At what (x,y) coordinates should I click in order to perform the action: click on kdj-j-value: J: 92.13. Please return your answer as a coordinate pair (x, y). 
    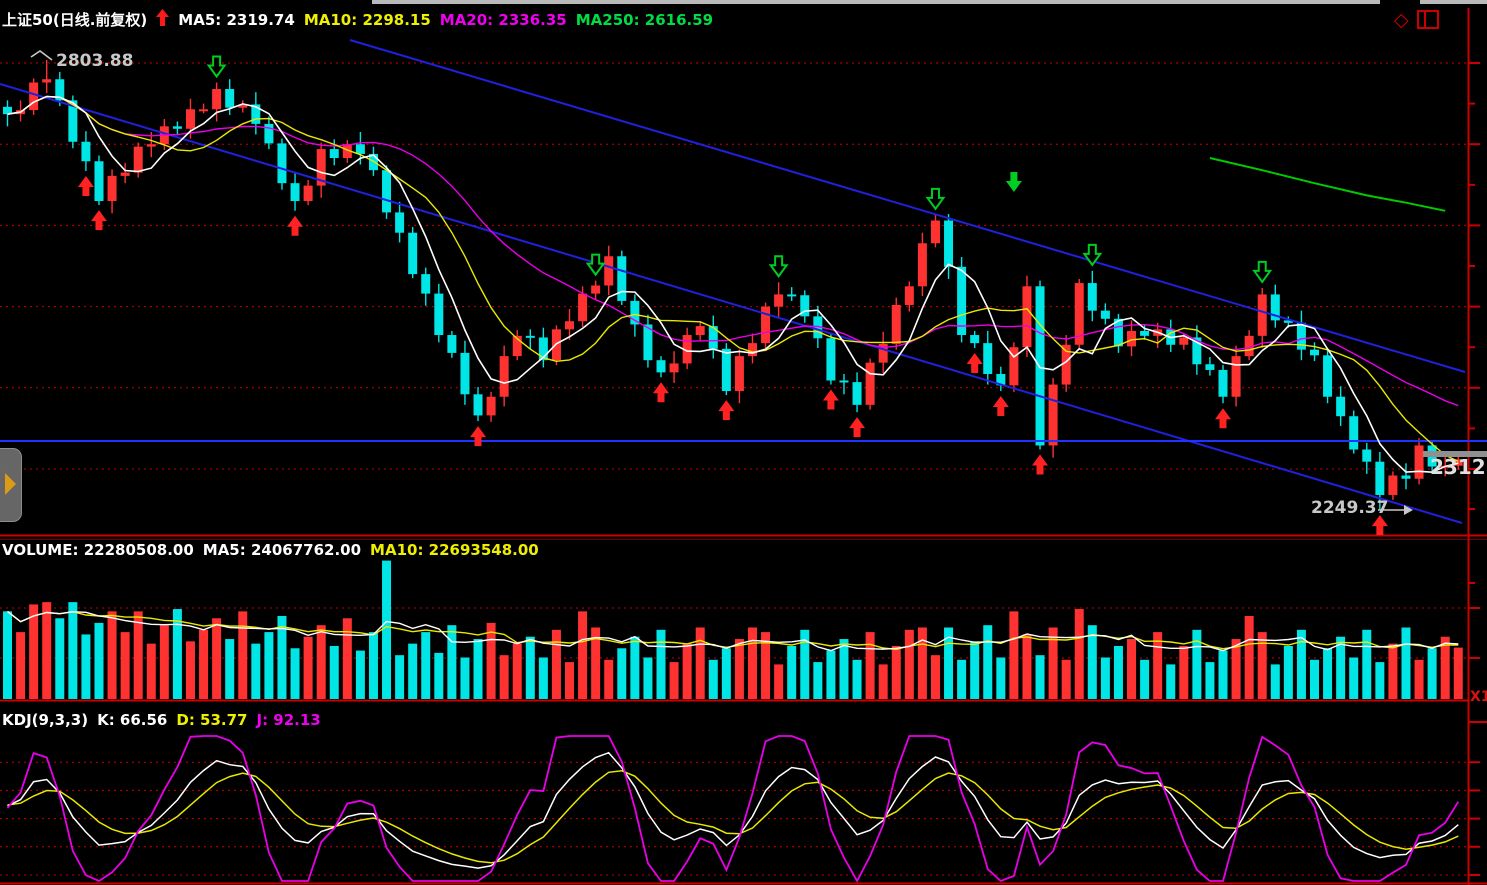
    Looking at the image, I should click on (288, 720).